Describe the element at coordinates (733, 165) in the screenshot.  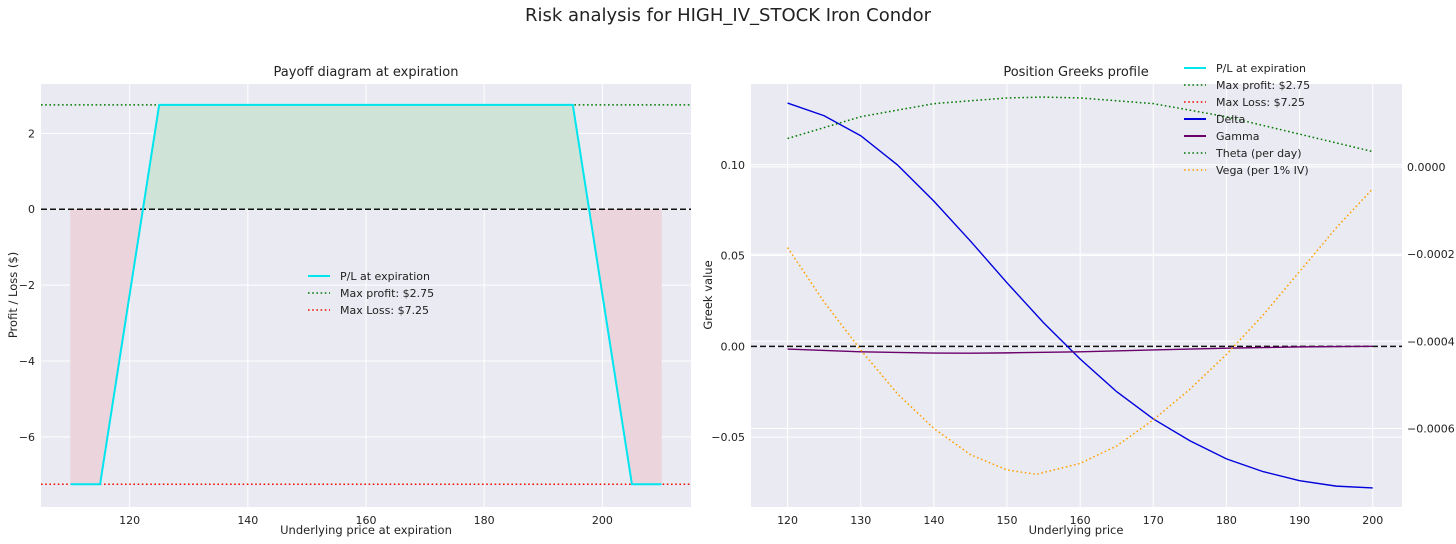
I see `greeks-y-tick-label: 0.10` at that location.